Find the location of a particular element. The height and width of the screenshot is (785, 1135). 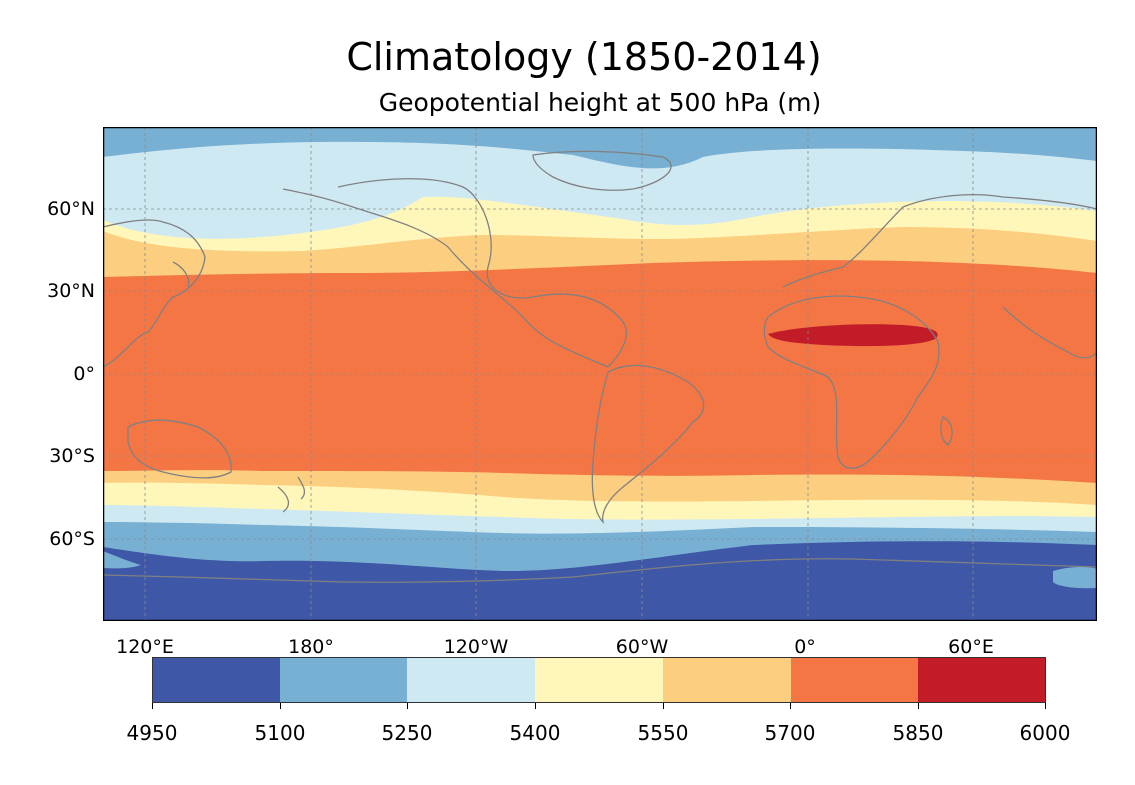

colorbar is located at coordinates (599, 680).